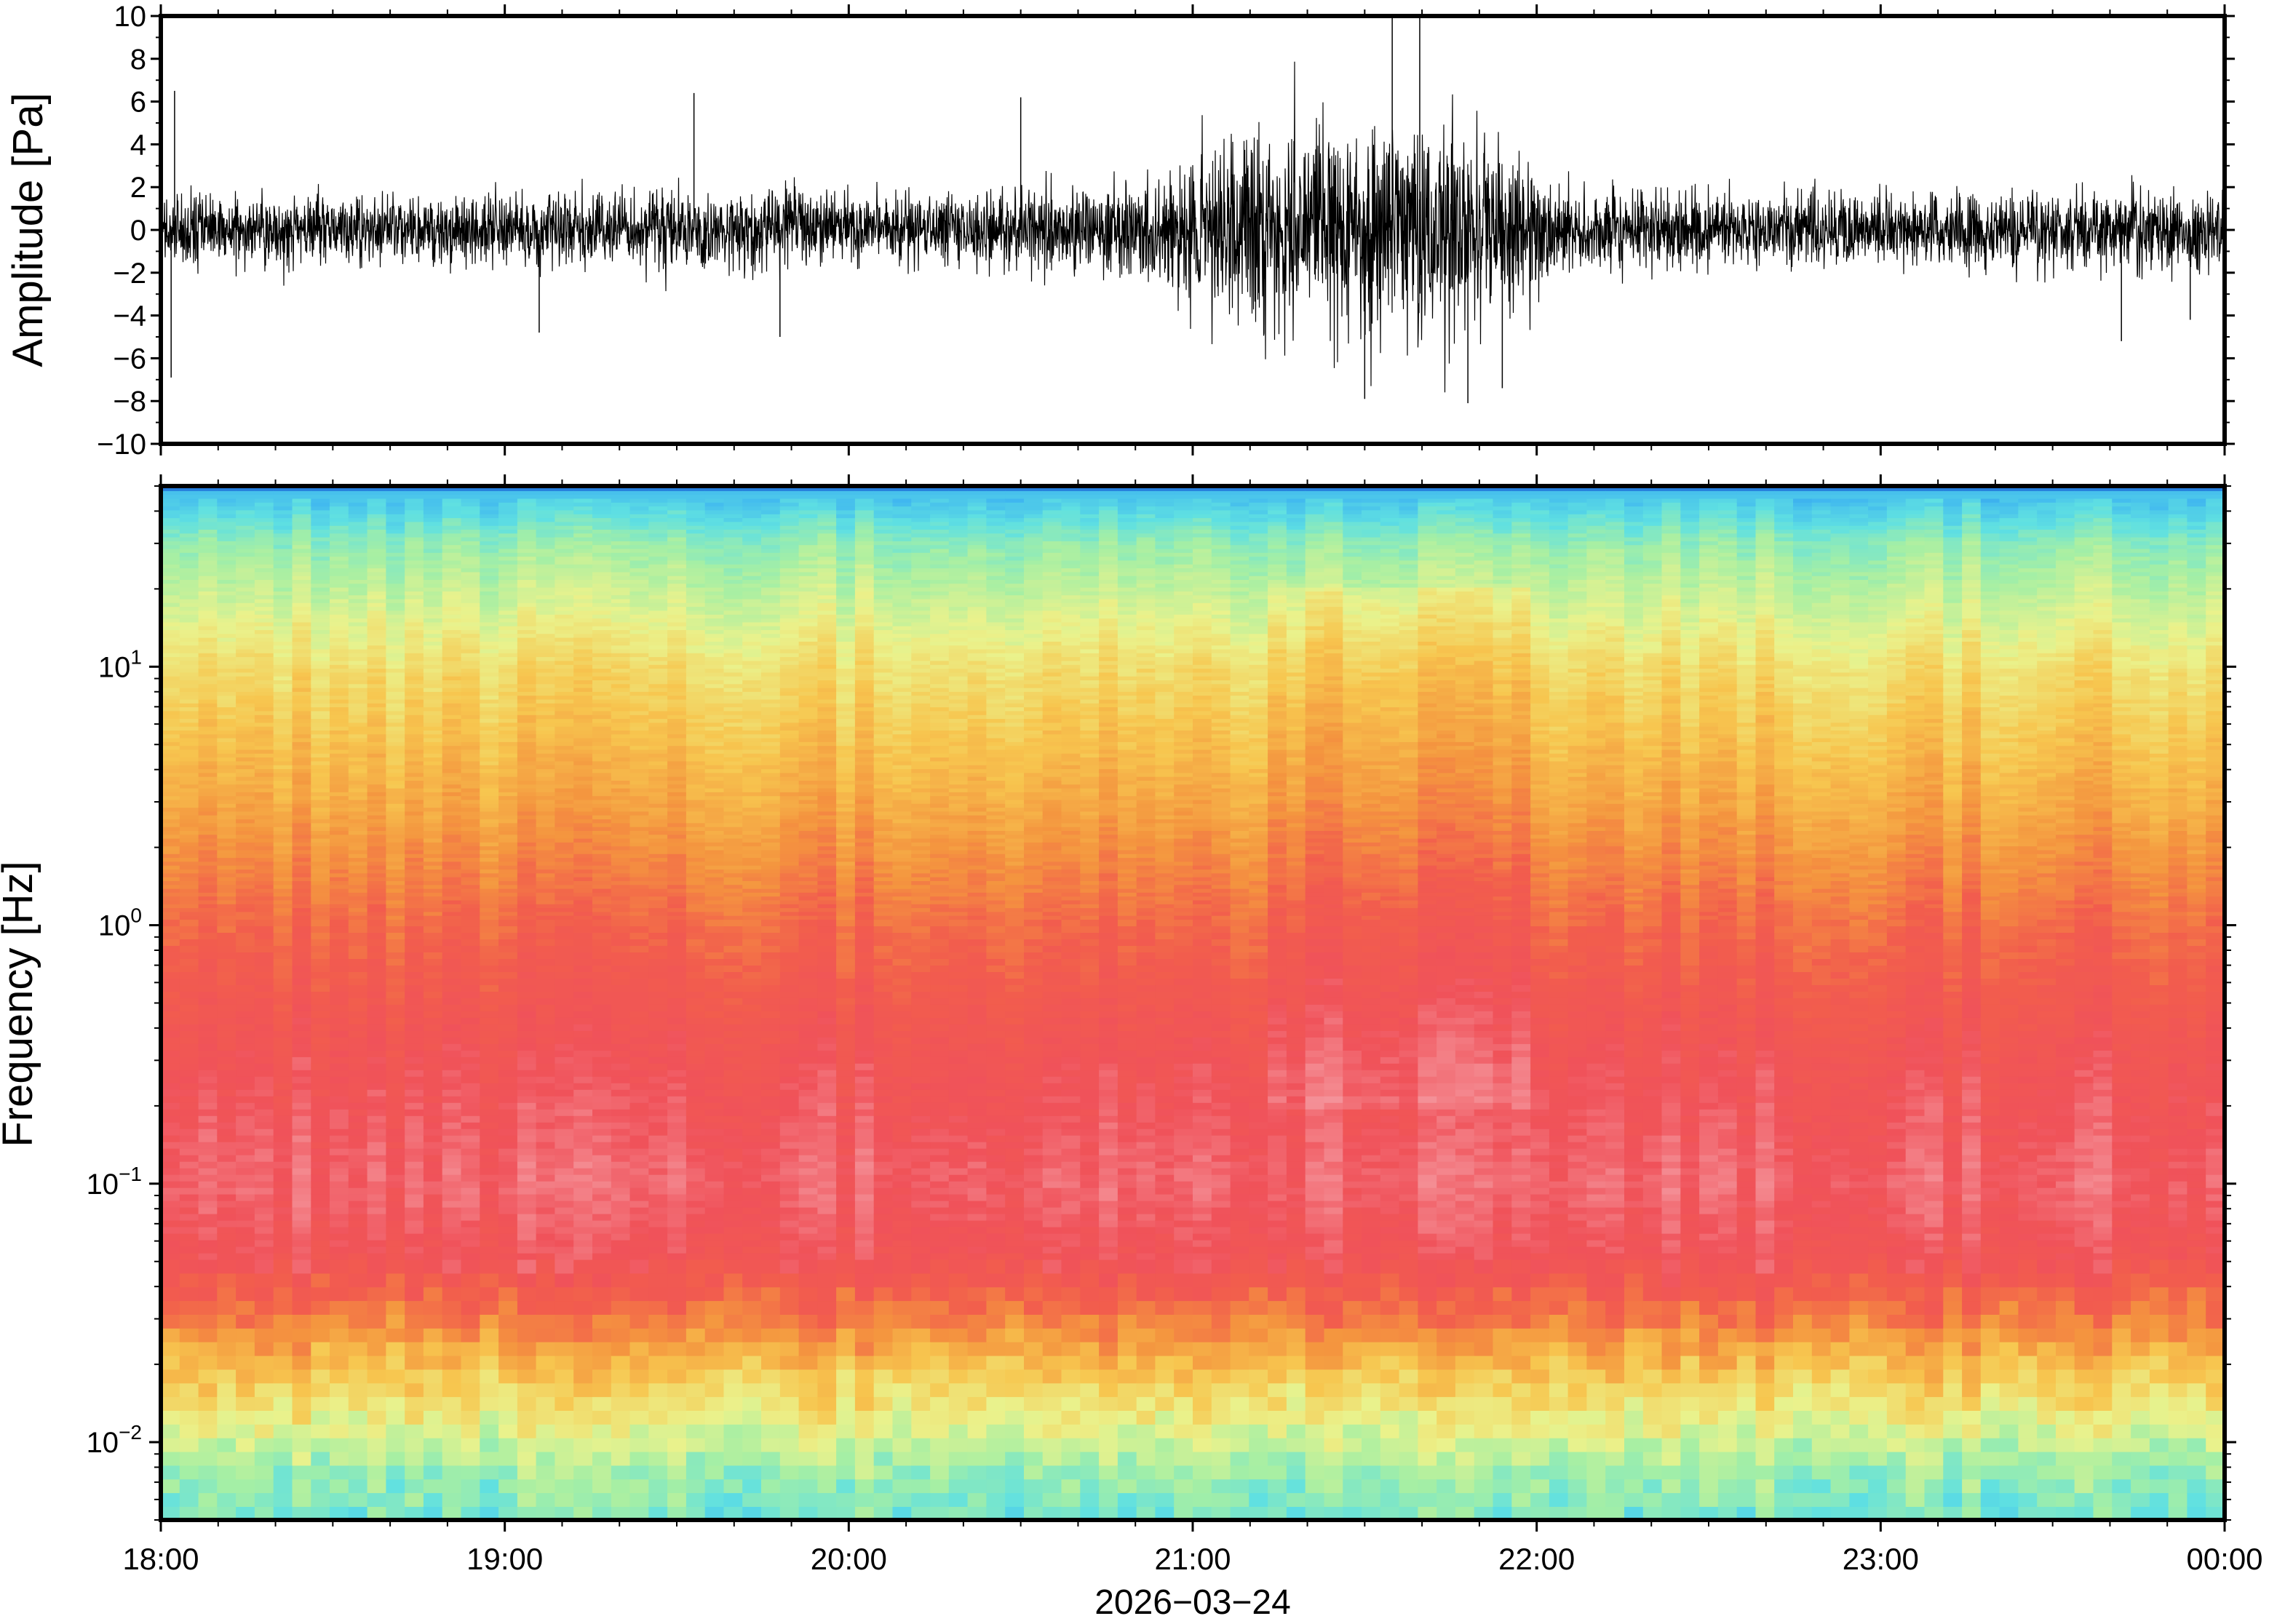  What do you see at coordinates (138, 188) in the screenshot?
I see `amplitude-tick-label: 2` at bounding box center [138, 188].